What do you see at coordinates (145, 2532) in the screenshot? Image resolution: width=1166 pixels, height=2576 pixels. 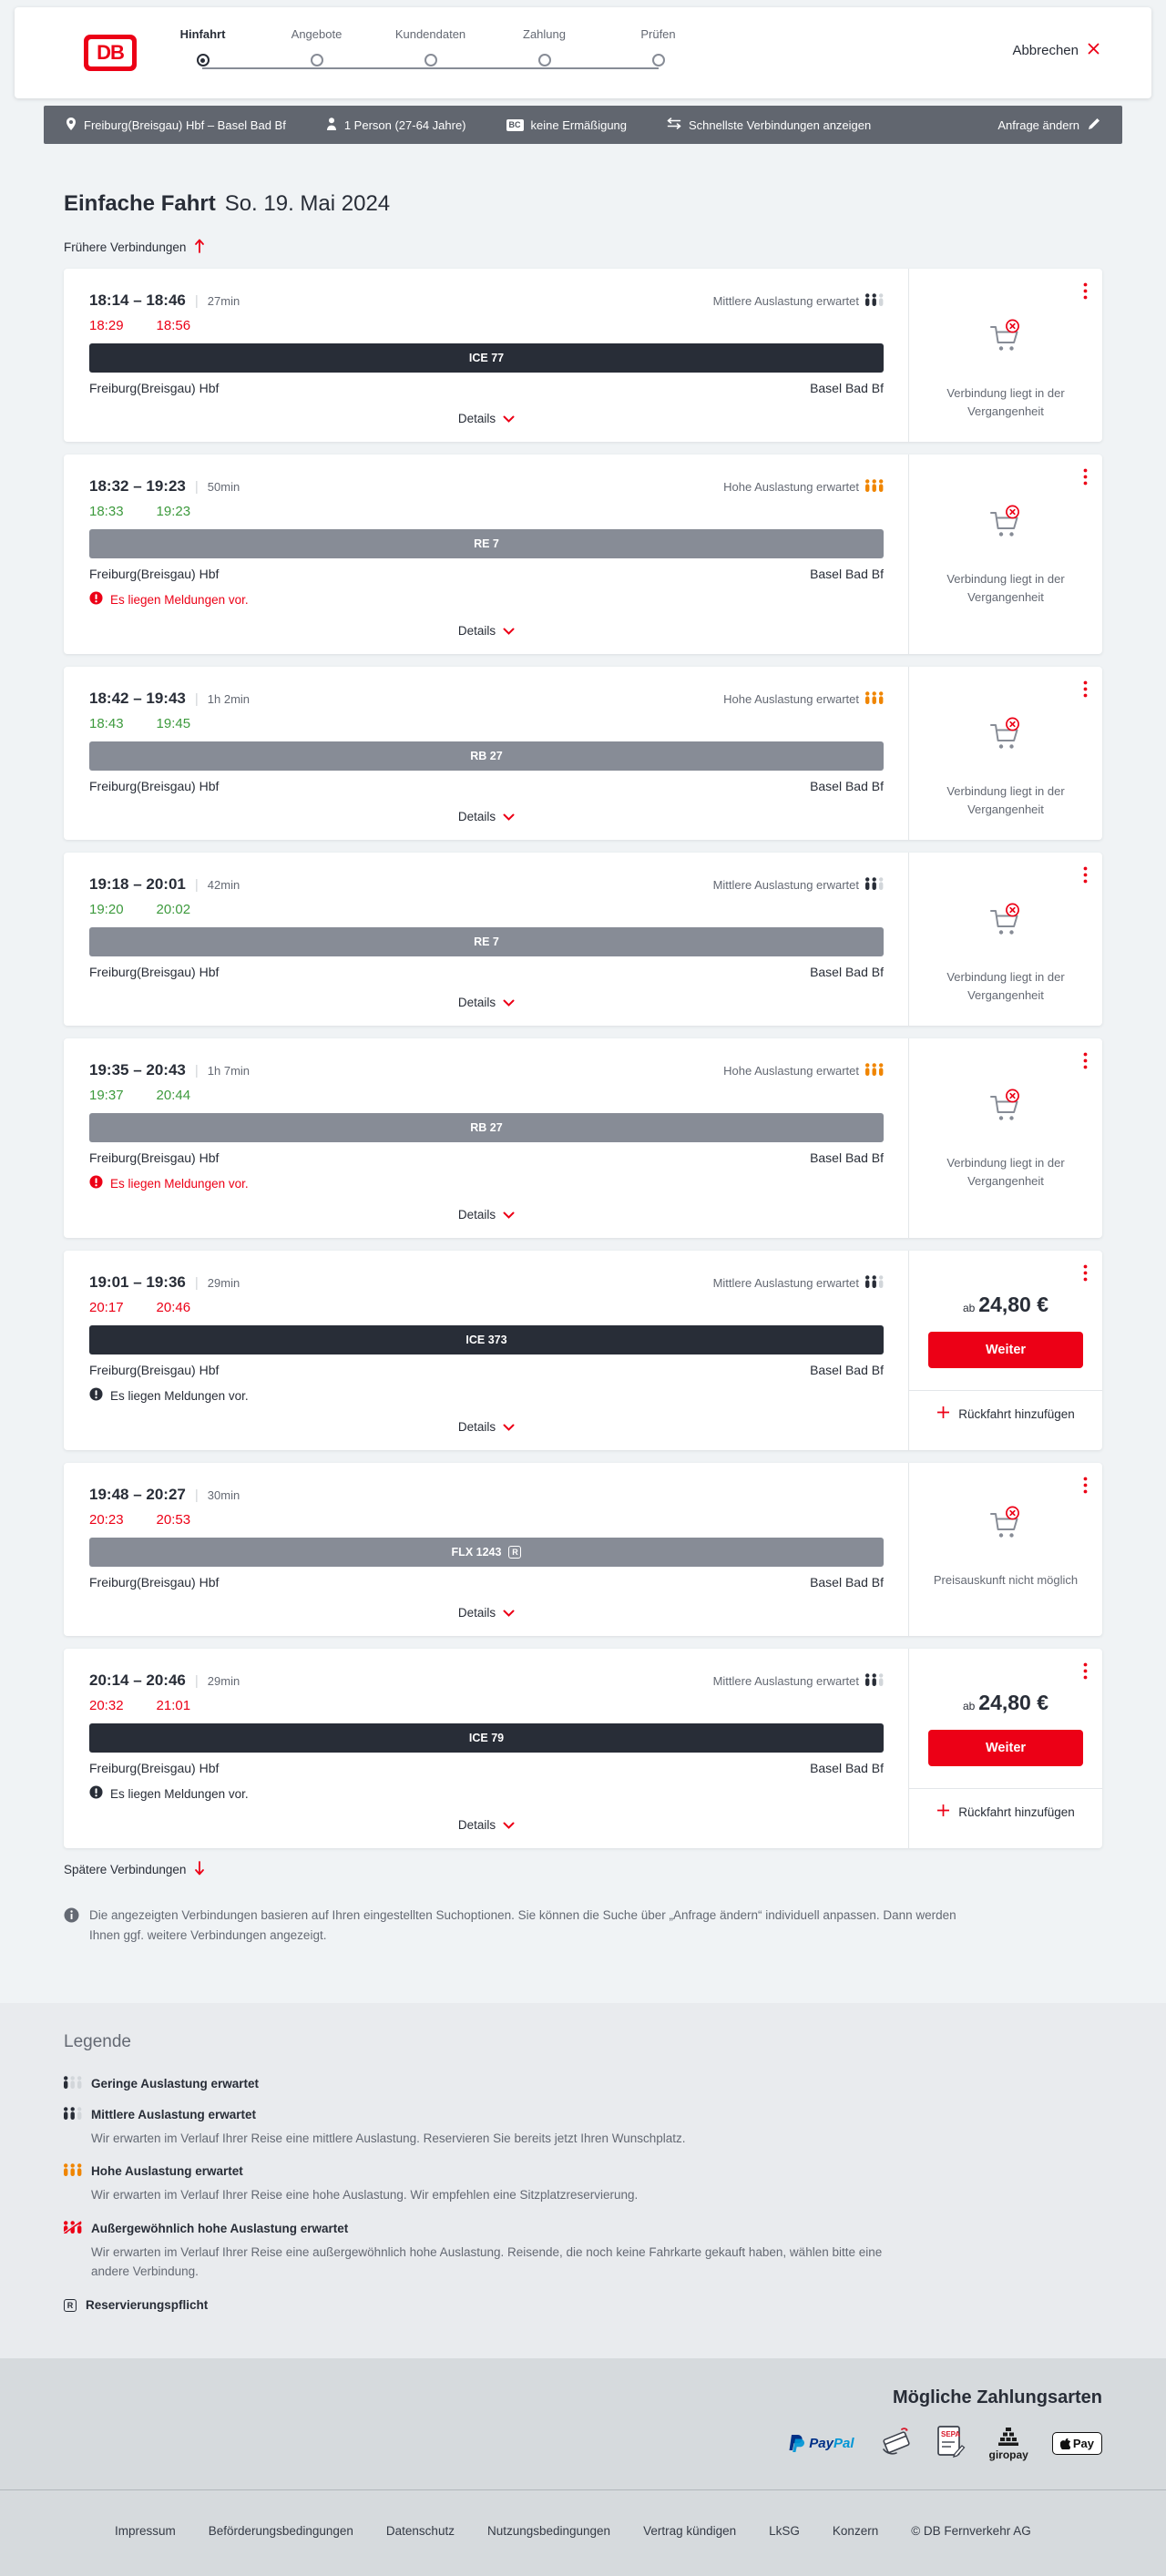 I see `footer-link-impressum: Impressum` at bounding box center [145, 2532].